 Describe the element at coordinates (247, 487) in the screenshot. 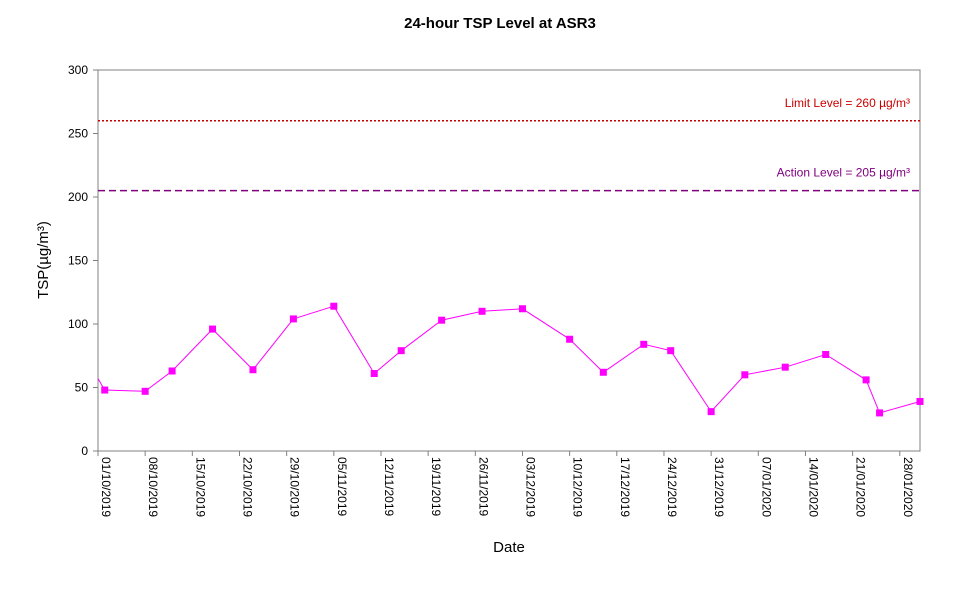

I see `x-tick-label: 22/10/2019` at that location.